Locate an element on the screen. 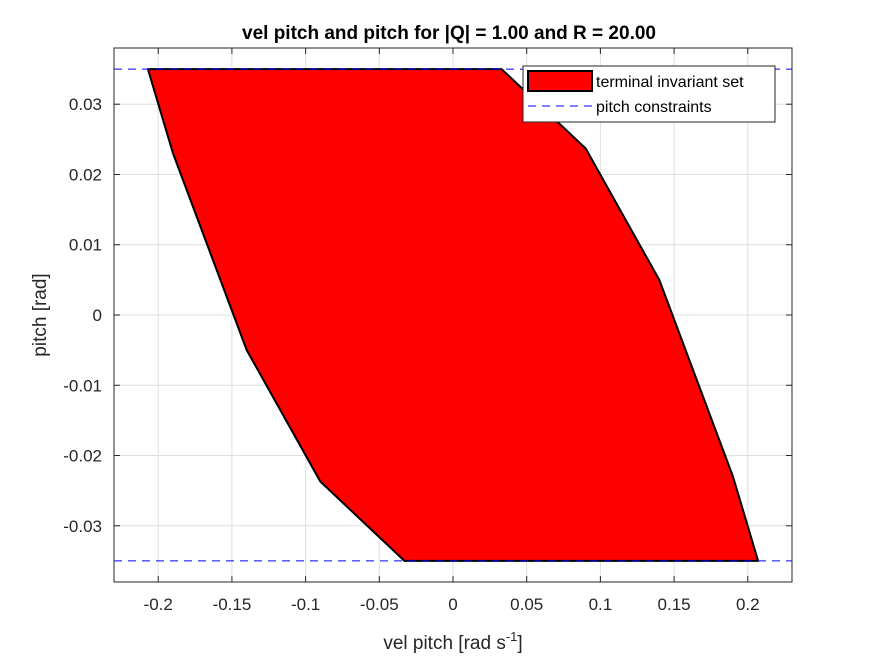  y-tick-label: 0 is located at coordinates (97, 315).